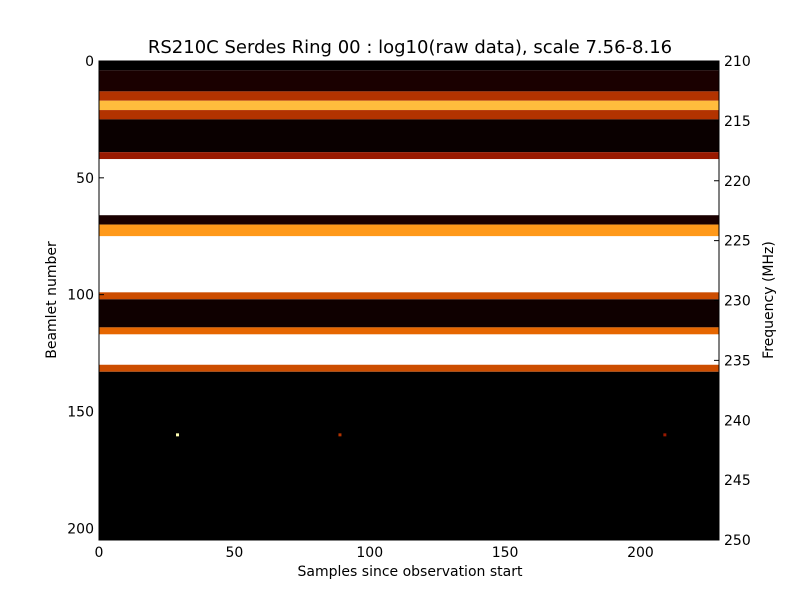 This screenshot has width=800, height=600. I want to click on x-axis-label: Samples since observation start, so click(410, 572).